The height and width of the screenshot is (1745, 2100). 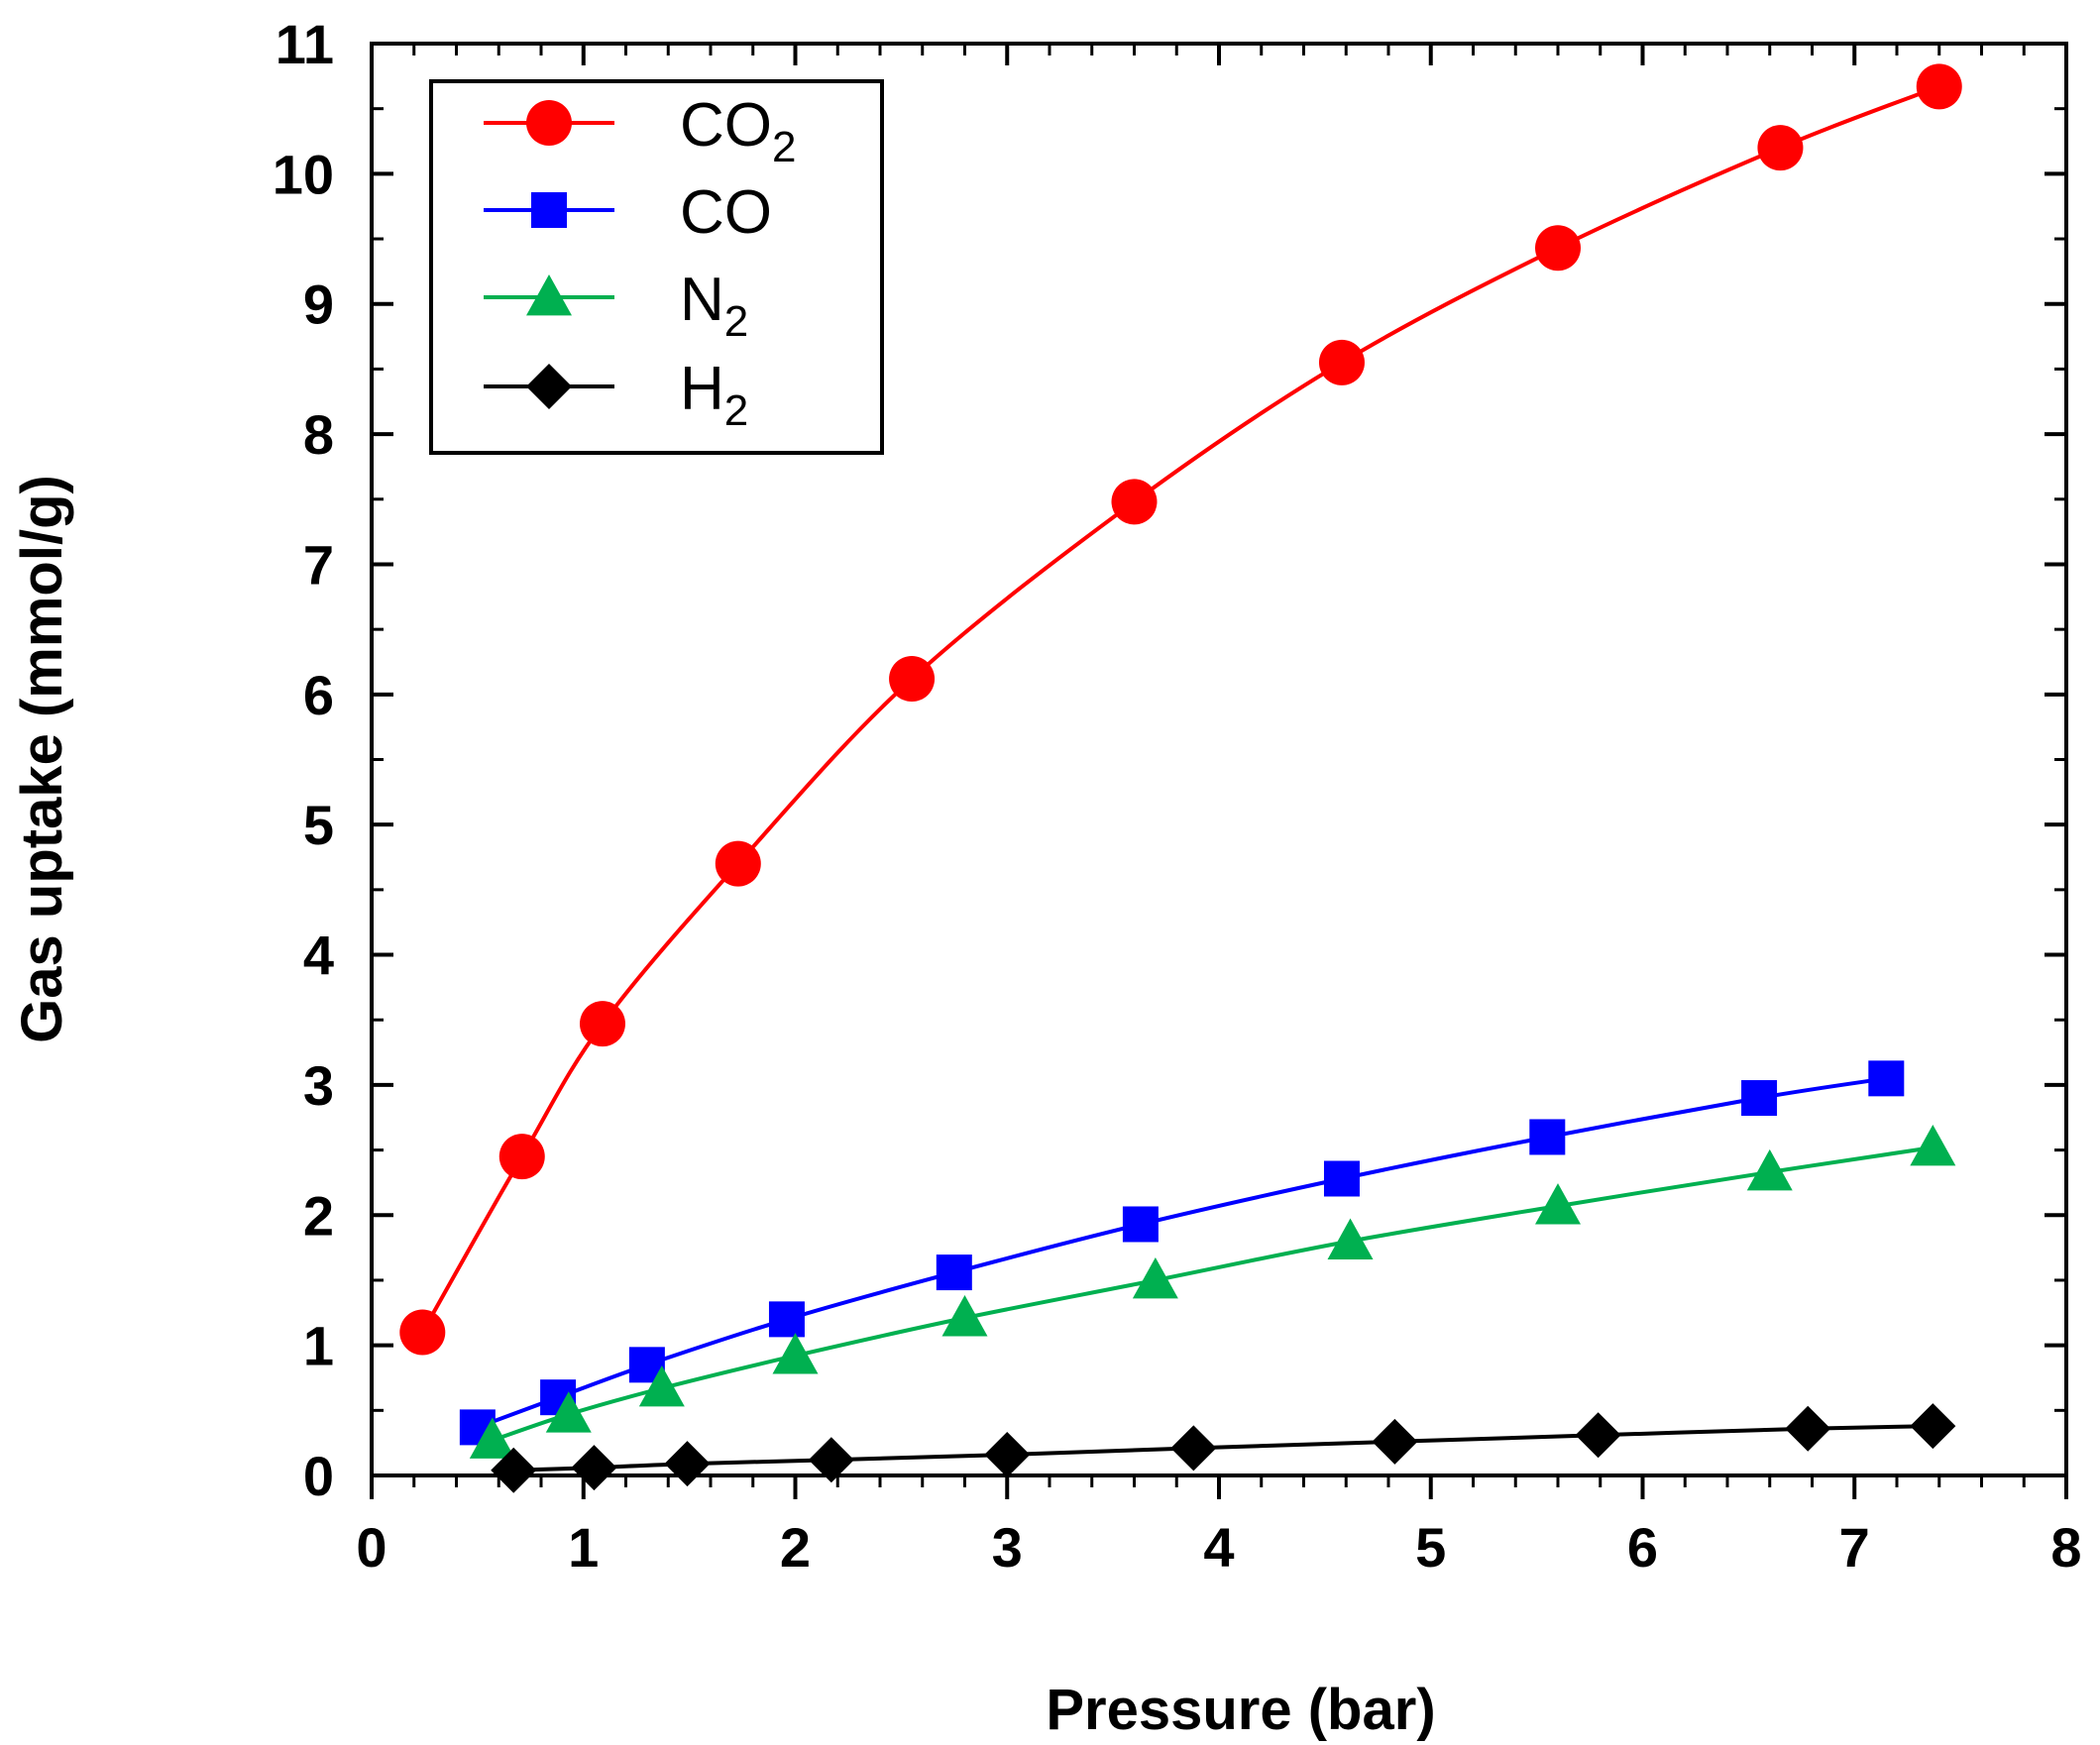 I want to click on legend-marker-co2, so click(x=549, y=123).